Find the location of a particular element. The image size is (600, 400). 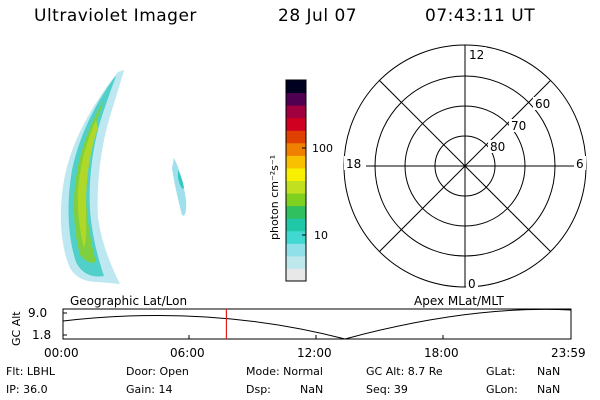

lat-label-70: 70 is located at coordinates (518, 126).